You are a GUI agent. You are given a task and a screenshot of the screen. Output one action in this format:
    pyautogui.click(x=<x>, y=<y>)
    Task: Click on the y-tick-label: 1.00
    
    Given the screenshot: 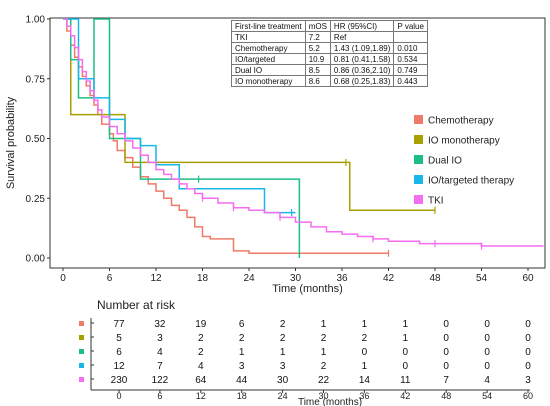 What is the action you would take?
    pyautogui.click(x=36, y=20)
    